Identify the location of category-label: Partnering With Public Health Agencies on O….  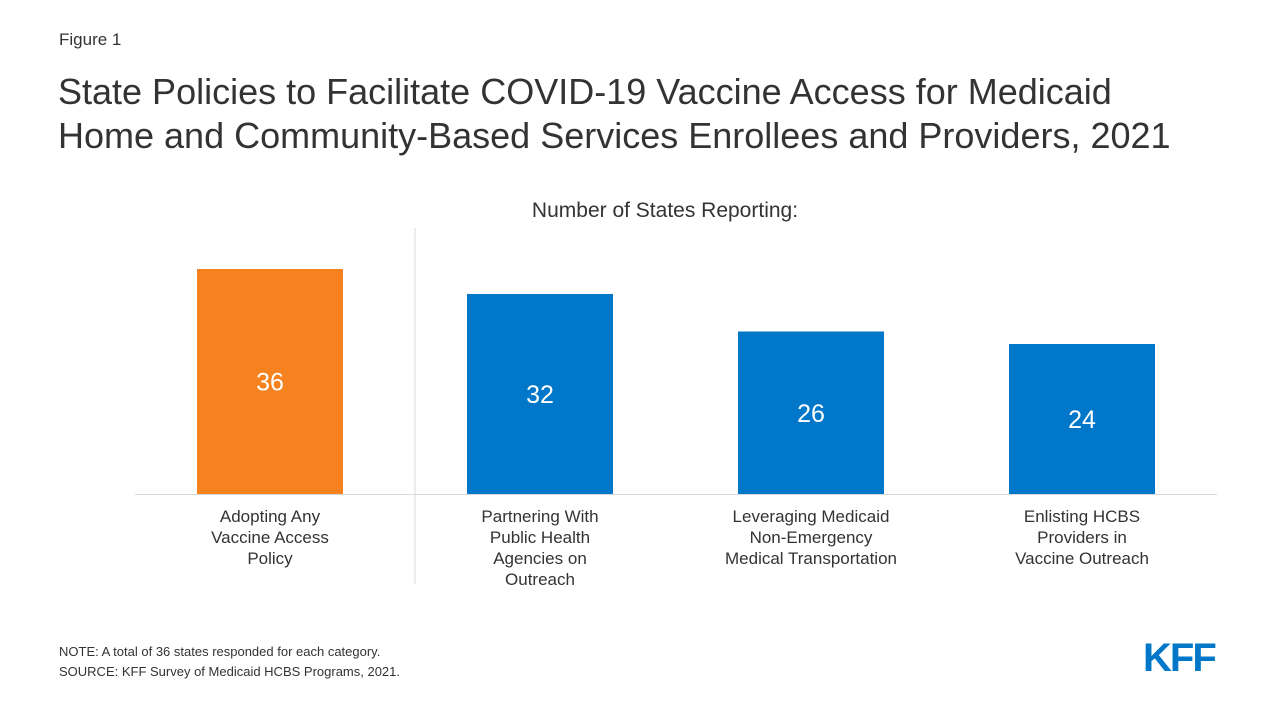
(540, 548).